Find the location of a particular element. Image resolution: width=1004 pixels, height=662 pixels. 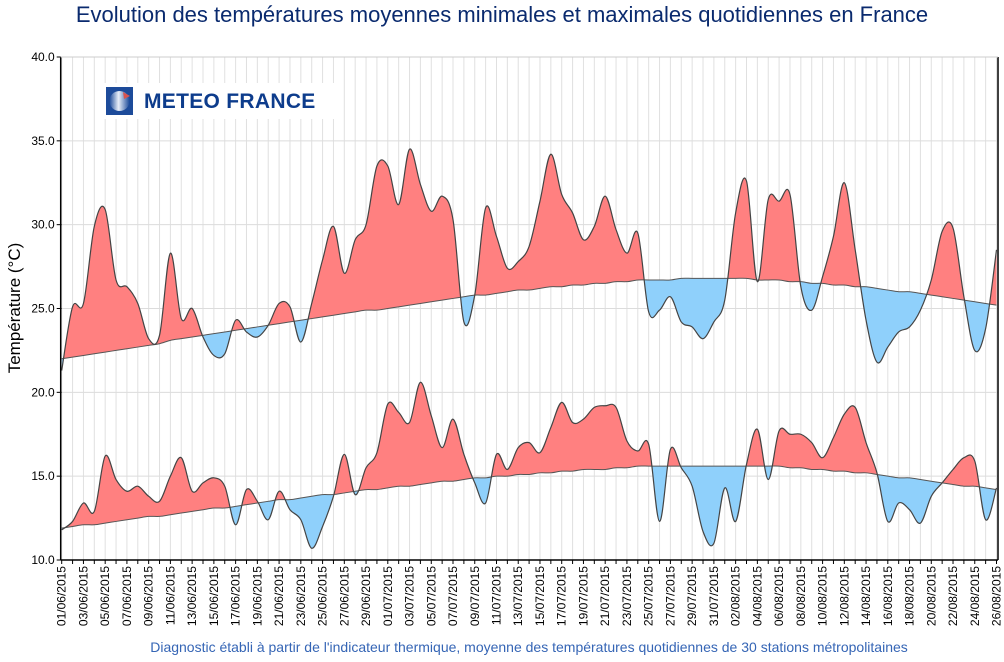

x-tick-label: 13/06/2015 is located at coordinates (192, 596).